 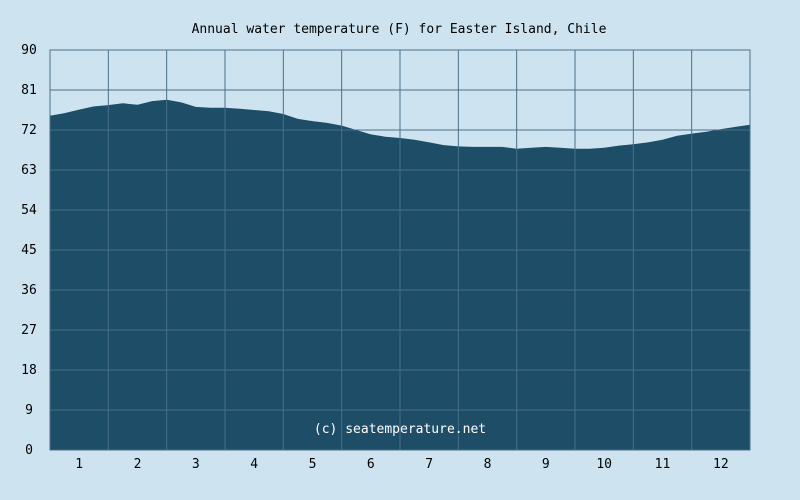 I want to click on x-tick-label: 12, so click(x=721, y=464).